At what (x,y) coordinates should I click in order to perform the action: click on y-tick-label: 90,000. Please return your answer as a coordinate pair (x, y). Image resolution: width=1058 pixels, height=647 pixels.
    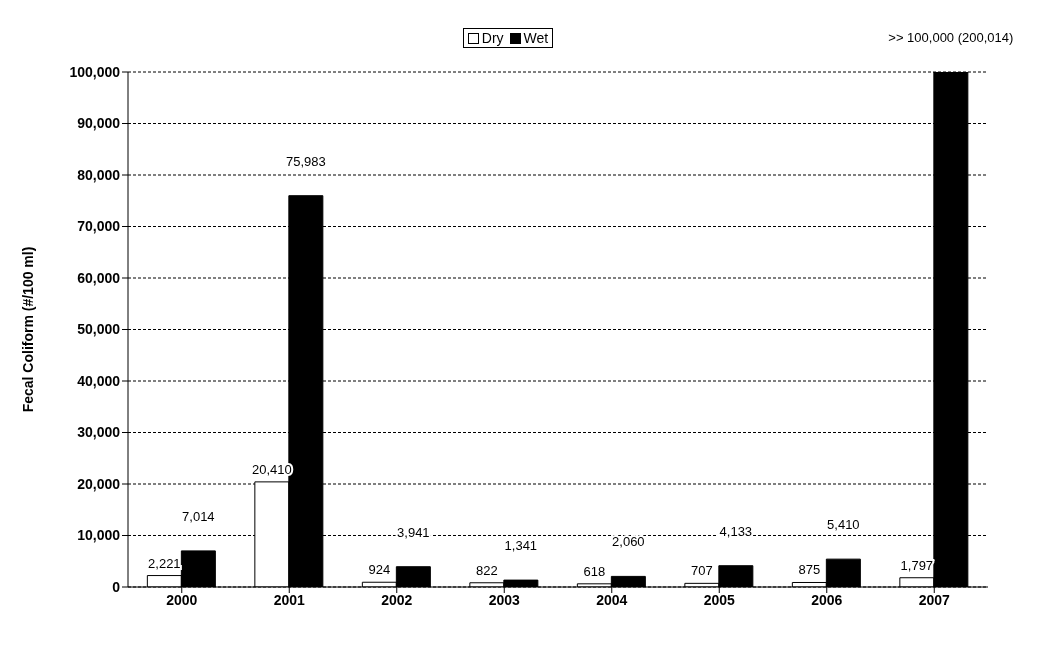
    Looking at the image, I should click on (99, 123).